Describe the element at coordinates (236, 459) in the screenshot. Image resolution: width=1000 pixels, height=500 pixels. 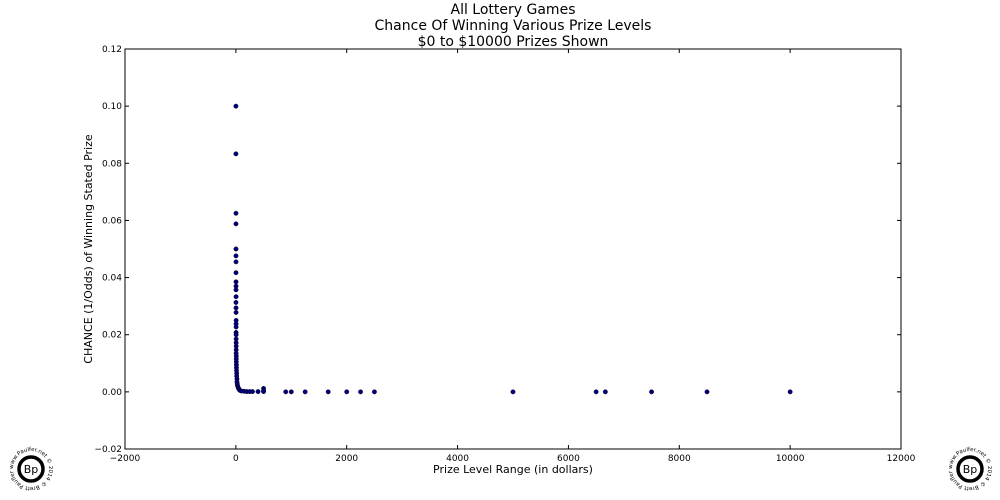
I see `x-tick-label: 0` at that location.